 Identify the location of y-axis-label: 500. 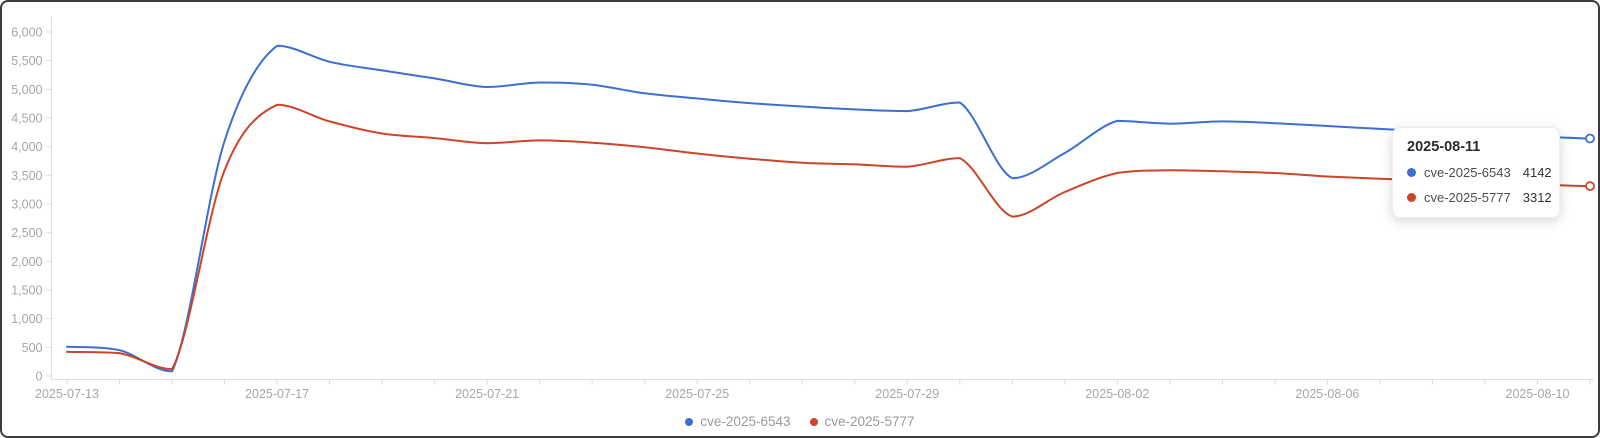
(32, 348).